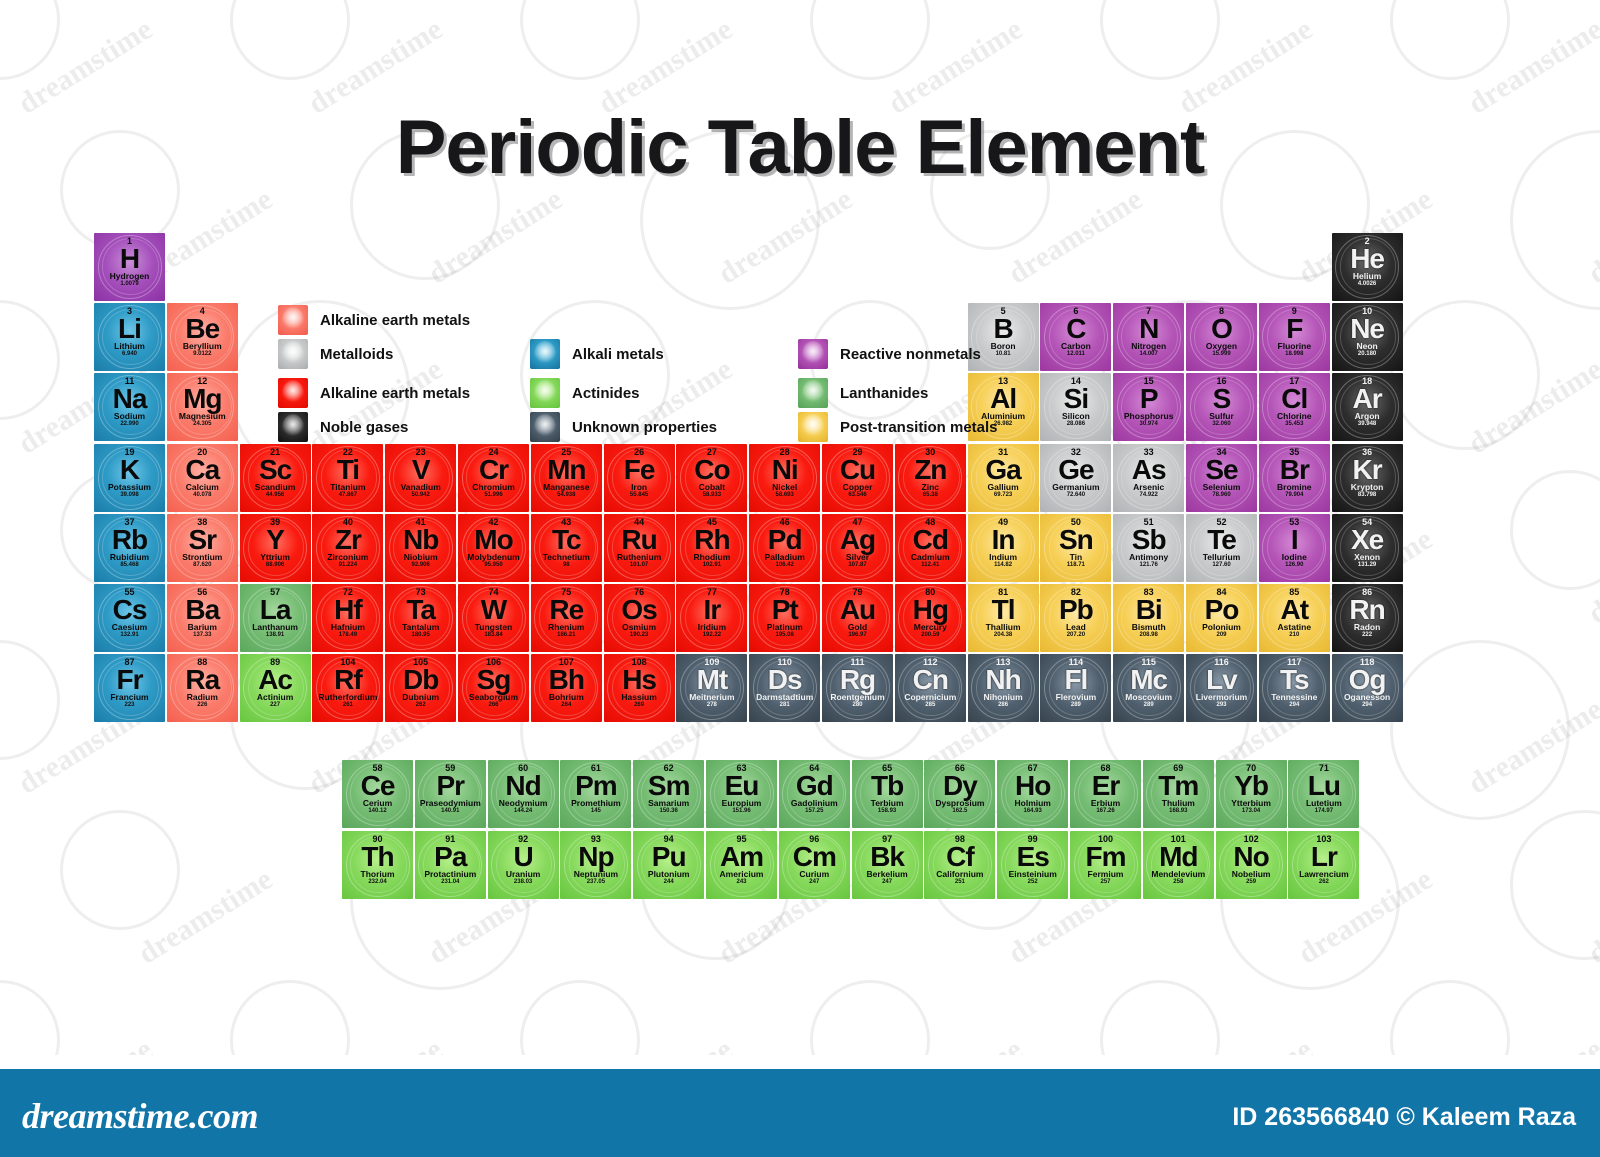 The width and height of the screenshot is (1600, 1157). Describe the element at coordinates (1105, 794) in the screenshot. I see `element-cell-er: 68 Er Erbium 167.26` at that location.